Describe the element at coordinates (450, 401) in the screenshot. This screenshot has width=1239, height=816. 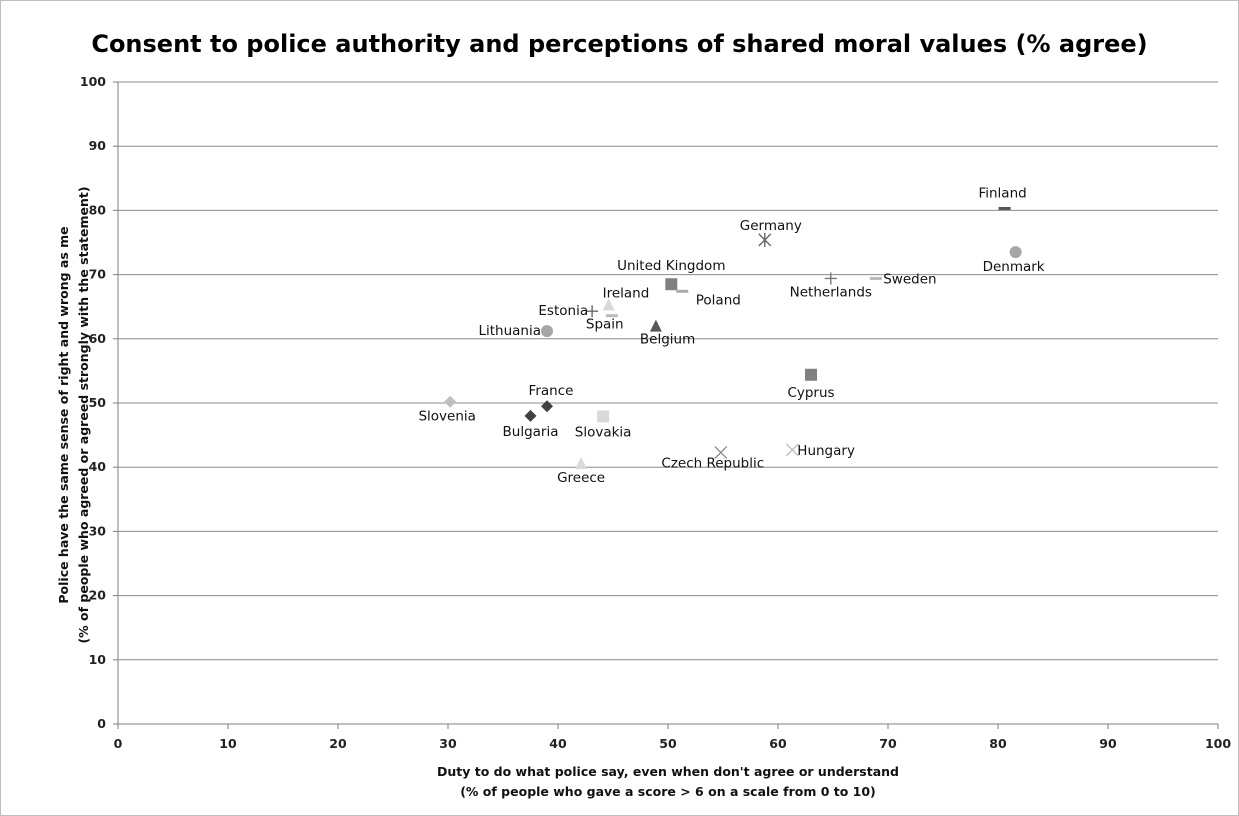
I see `point-slovenia` at that location.